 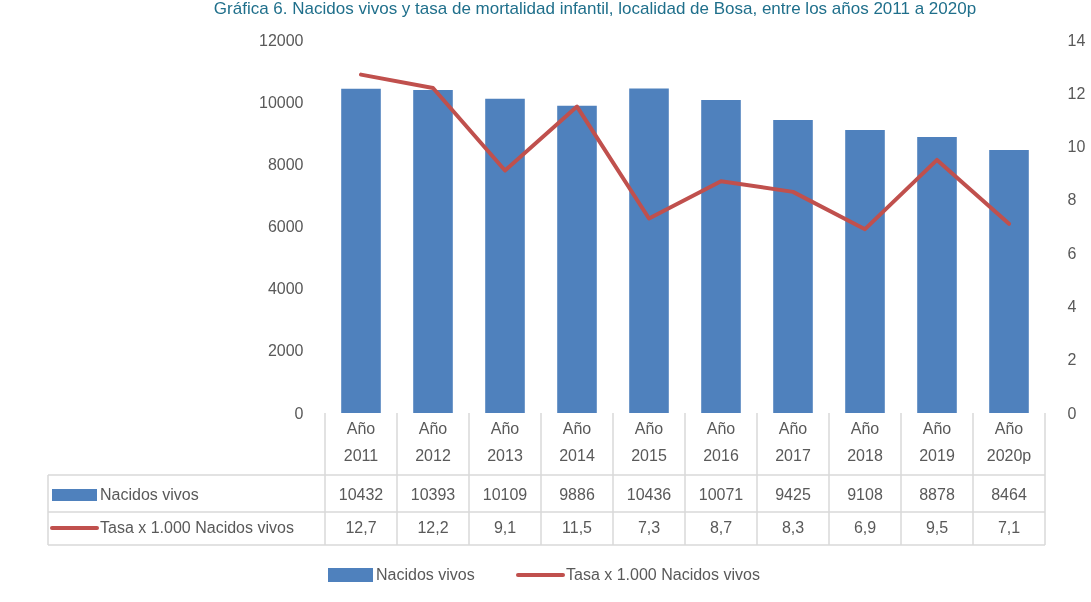 I want to click on y-tick-label: 4000, so click(x=285, y=289).